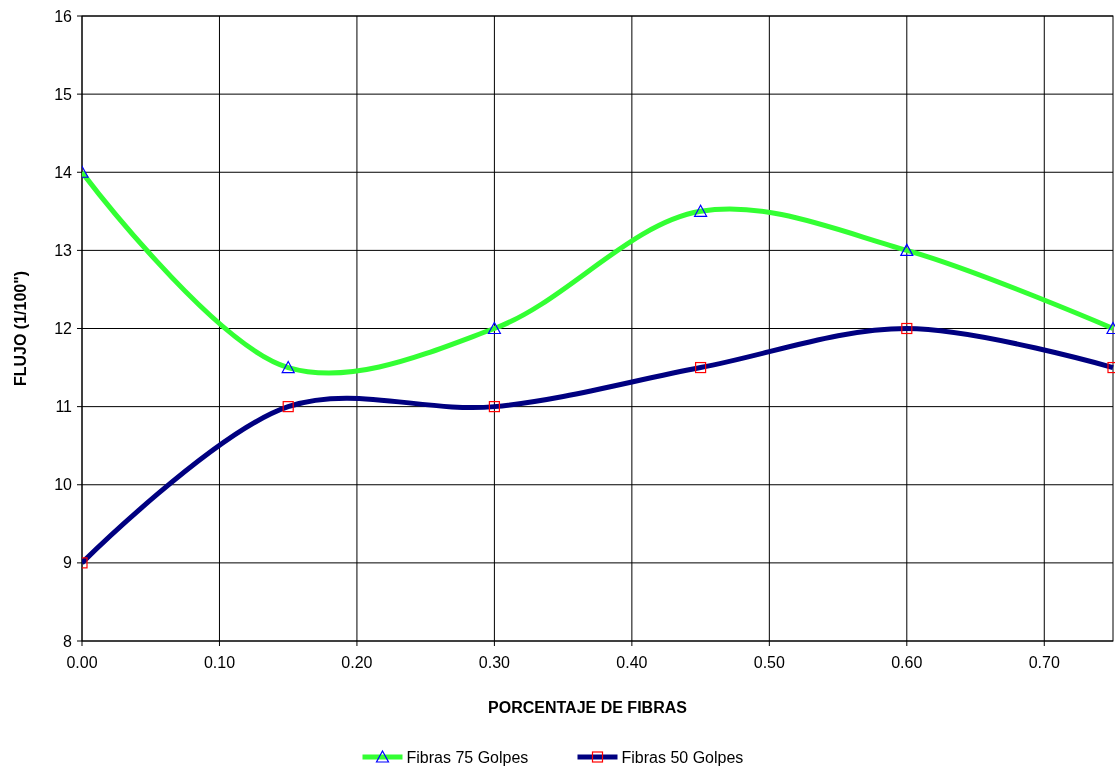 The image size is (1115, 769). I want to click on legend-label: Fibras 75 Golpes, so click(467, 757).